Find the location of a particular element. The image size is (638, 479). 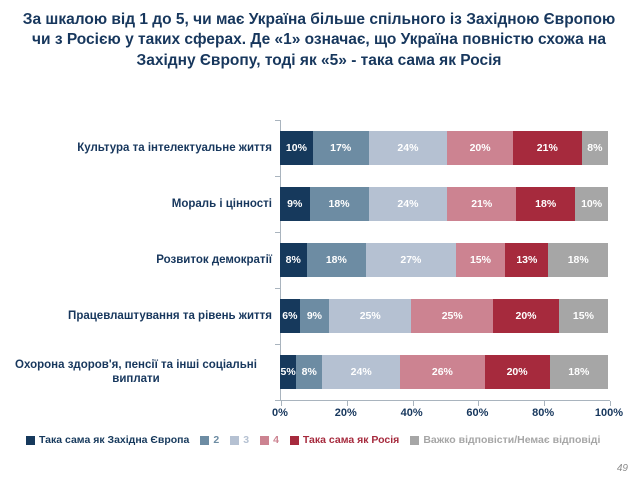

bar-segment: 27% is located at coordinates (411, 260).